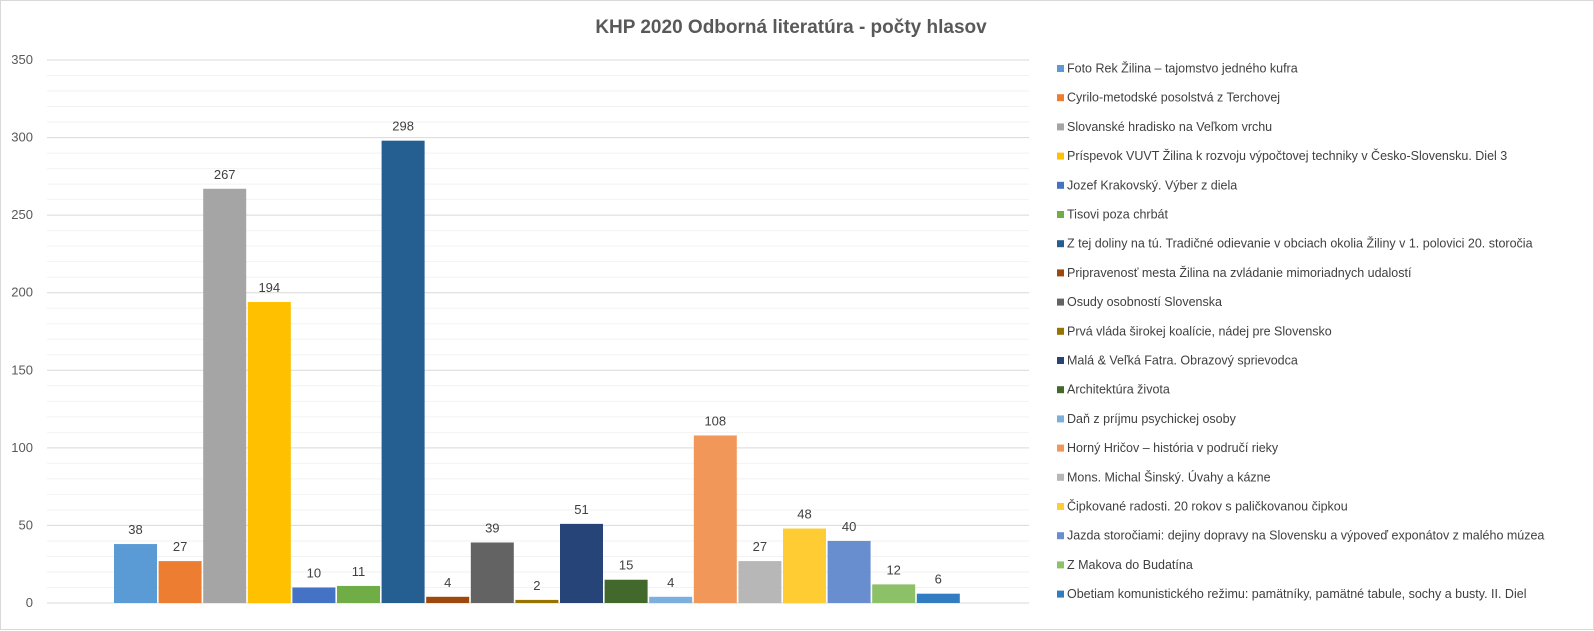 The height and width of the screenshot is (631, 1594). What do you see at coordinates (849, 526) in the screenshot?
I see `data-label: 40` at bounding box center [849, 526].